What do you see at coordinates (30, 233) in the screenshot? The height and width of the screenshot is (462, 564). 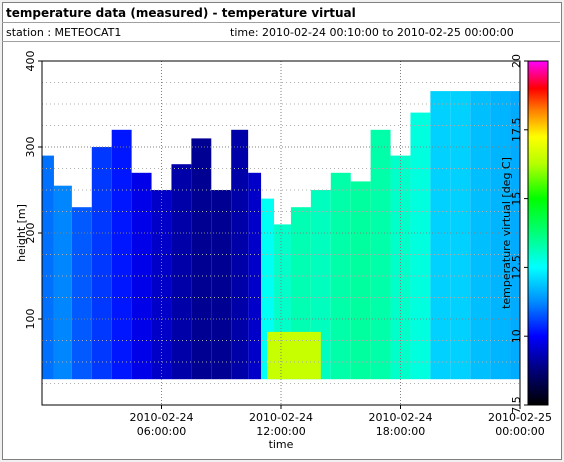 I see `y-tick-label: 200` at bounding box center [30, 233].